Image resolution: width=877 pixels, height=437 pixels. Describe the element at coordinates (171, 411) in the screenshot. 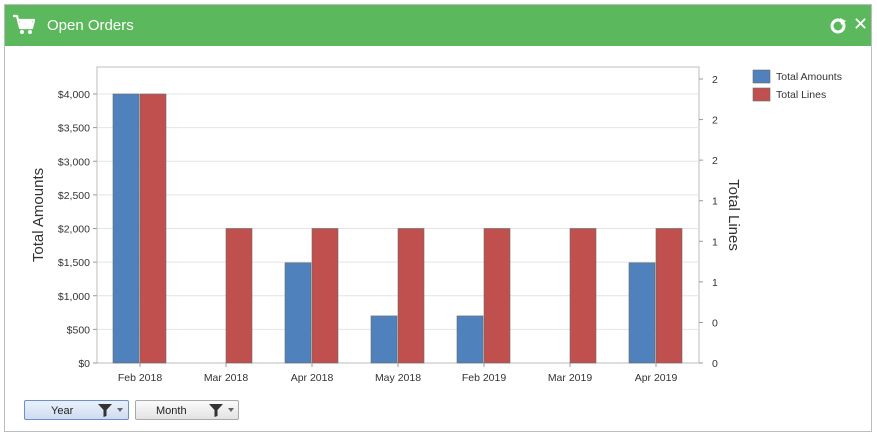

I see `month-filter-label: Month` at that location.